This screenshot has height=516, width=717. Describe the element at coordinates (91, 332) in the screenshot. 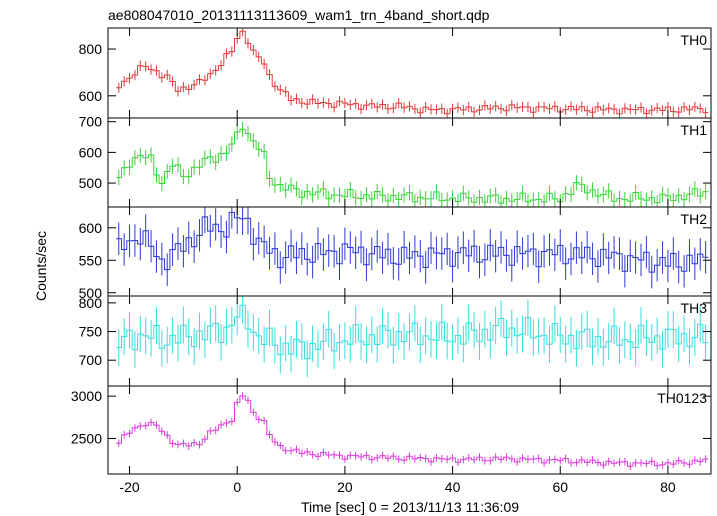

I see `y-tick-label: 750` at that location.